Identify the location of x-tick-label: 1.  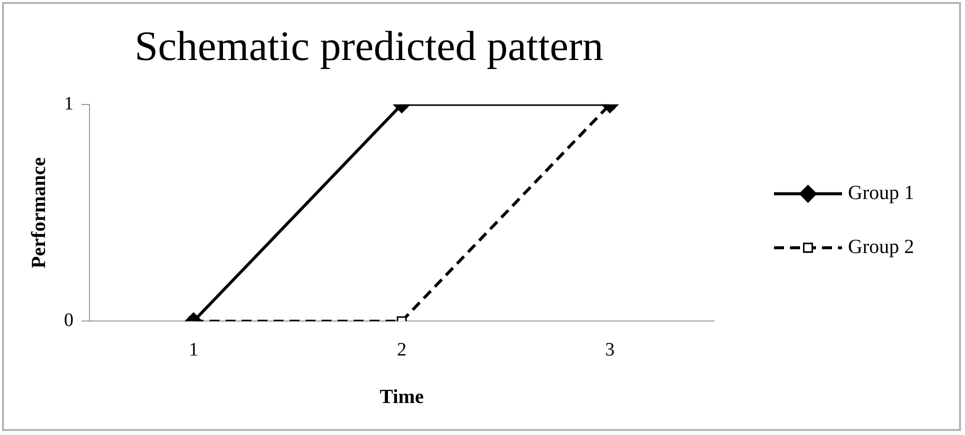
(193, 350).